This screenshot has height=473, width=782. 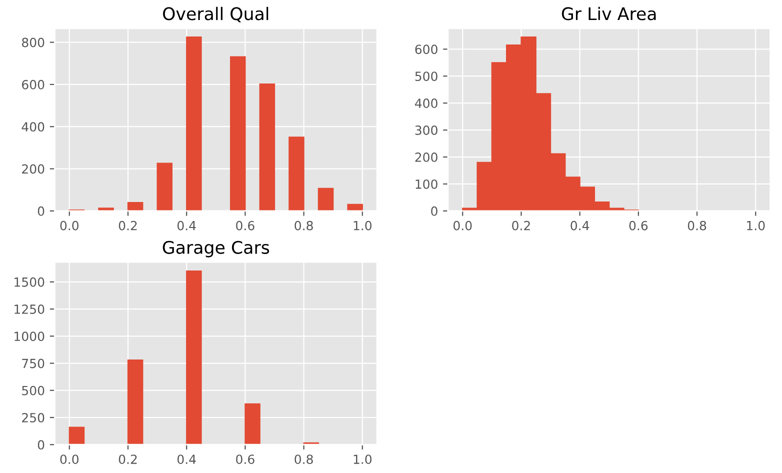 I want to click on y-tick-label: 1500, so click(x=29, y=282).